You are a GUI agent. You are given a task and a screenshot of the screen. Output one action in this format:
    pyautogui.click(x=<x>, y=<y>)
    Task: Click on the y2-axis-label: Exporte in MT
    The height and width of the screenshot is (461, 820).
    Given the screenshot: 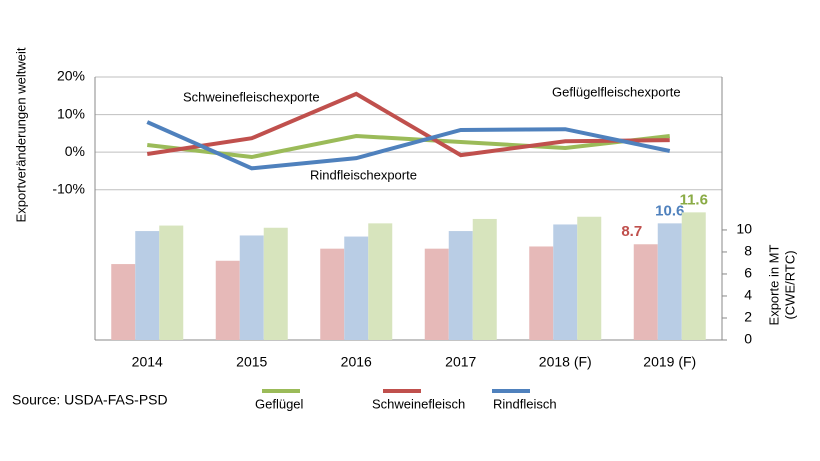 What is the action you would take?
    pyautogui.click(x=773, y=284)
    